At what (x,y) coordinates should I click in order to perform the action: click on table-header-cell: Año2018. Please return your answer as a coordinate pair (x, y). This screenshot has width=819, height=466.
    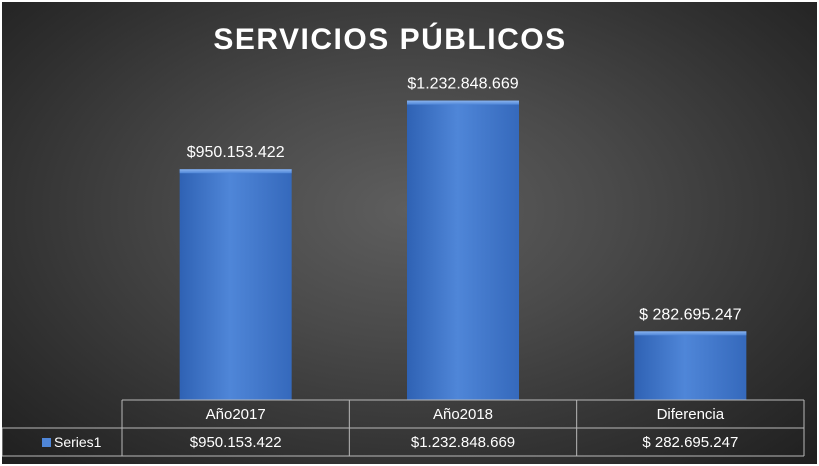
    Looking at the image, I should click on (463, 414).